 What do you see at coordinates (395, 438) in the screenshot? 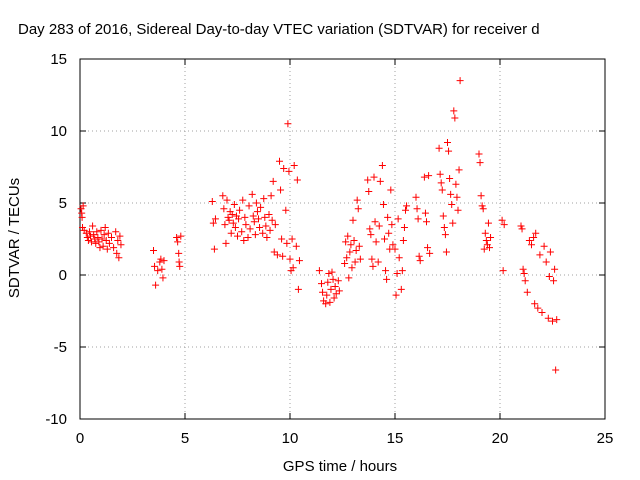
I see `x-tick-label: 15` at bounding box center [395, 438].